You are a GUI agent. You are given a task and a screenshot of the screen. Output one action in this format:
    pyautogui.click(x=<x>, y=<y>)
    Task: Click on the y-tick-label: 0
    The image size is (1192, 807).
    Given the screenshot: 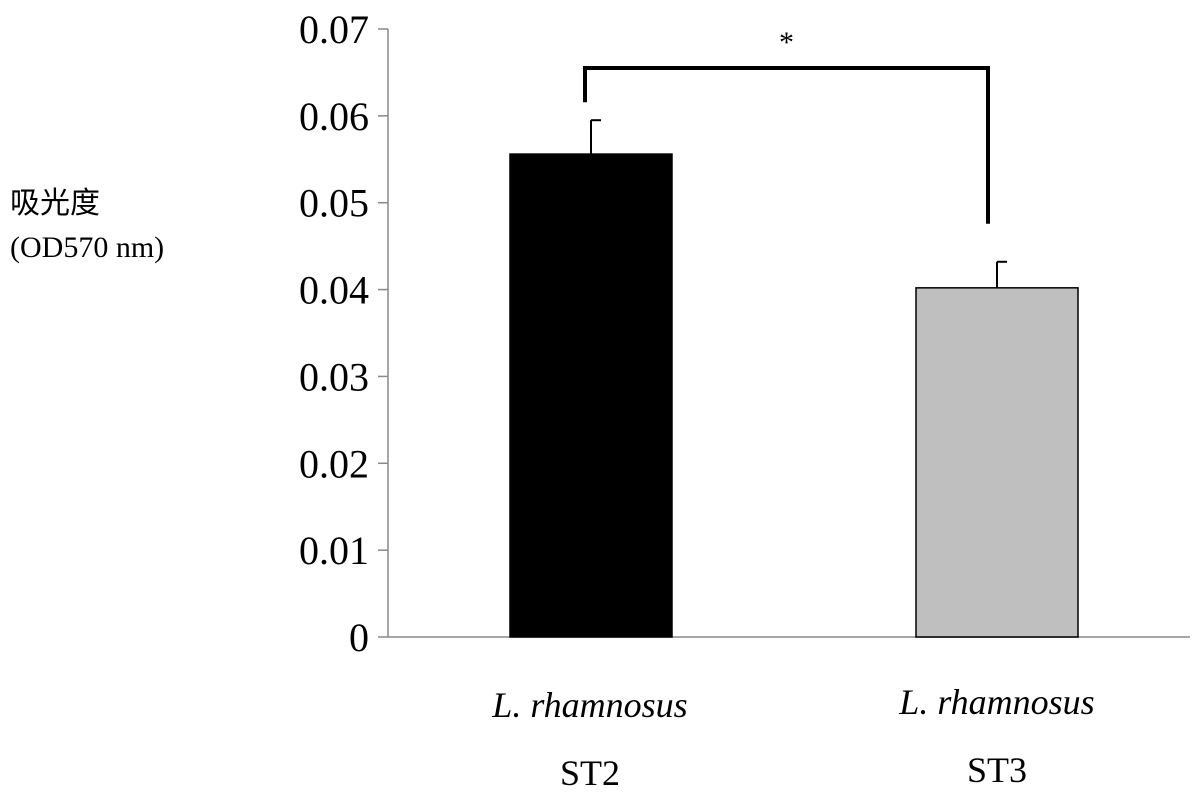 What is the action you would take?
    pyautogui.click(x=359, y=637)
    